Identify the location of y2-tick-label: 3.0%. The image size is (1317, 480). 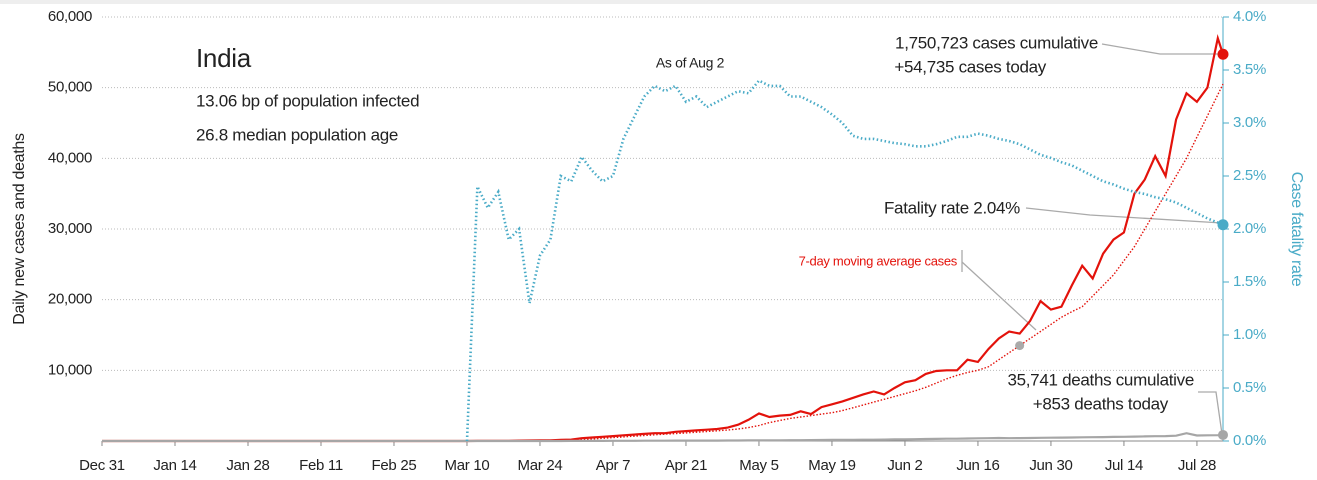
(1249, 122).